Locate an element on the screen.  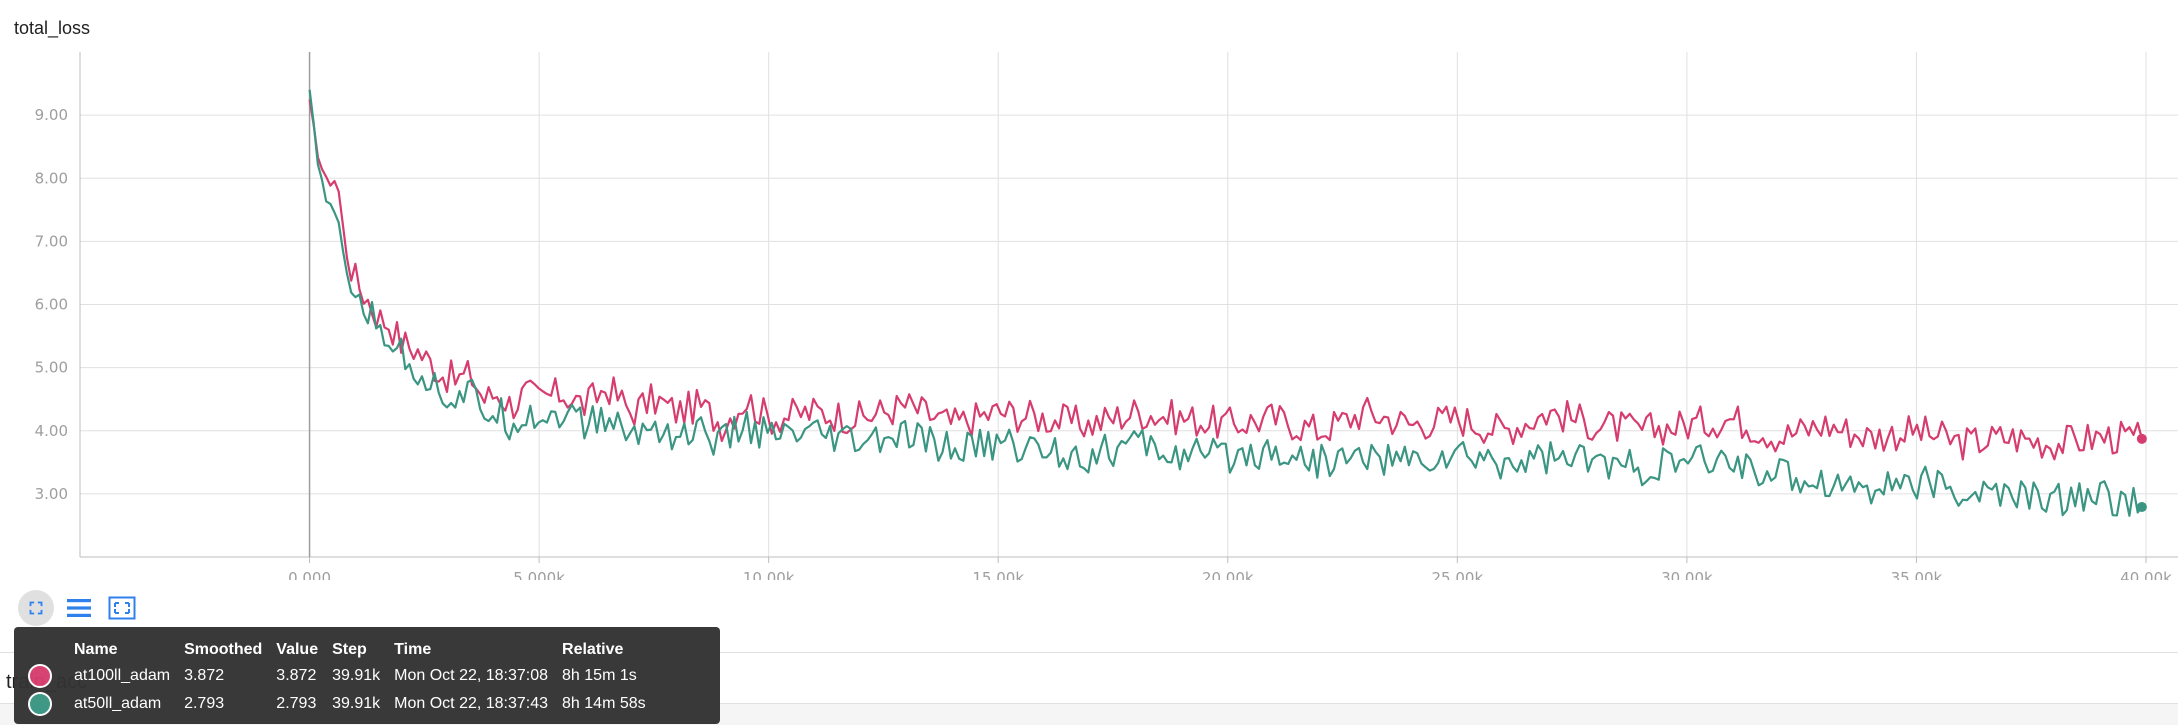
tooltip-header-time: Time is located at coordinates (413, 649).